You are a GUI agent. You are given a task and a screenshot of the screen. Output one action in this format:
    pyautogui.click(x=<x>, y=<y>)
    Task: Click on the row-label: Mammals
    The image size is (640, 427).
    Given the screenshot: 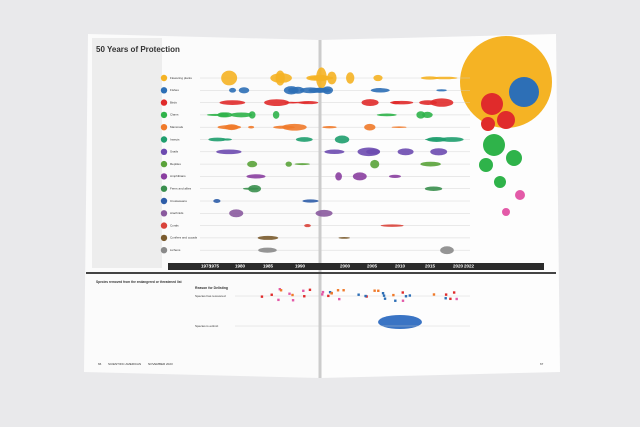 What is the action you would take?
    pyautogui.click(x=177, y=127)
    